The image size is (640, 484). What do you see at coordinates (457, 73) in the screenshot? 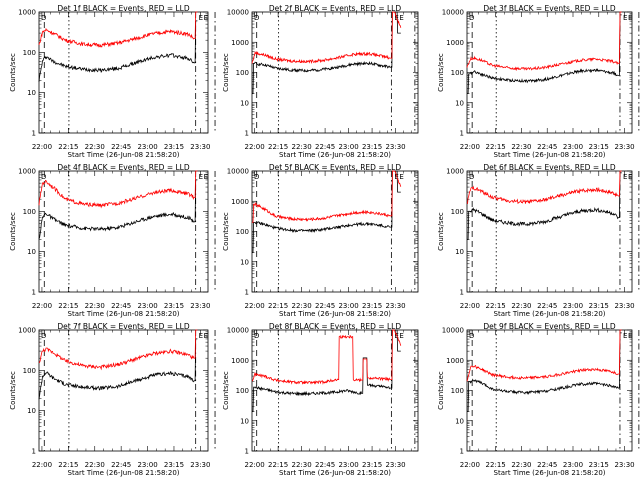
I see `panel-3-ytick-label: 100` at bounding box center [457, 73].